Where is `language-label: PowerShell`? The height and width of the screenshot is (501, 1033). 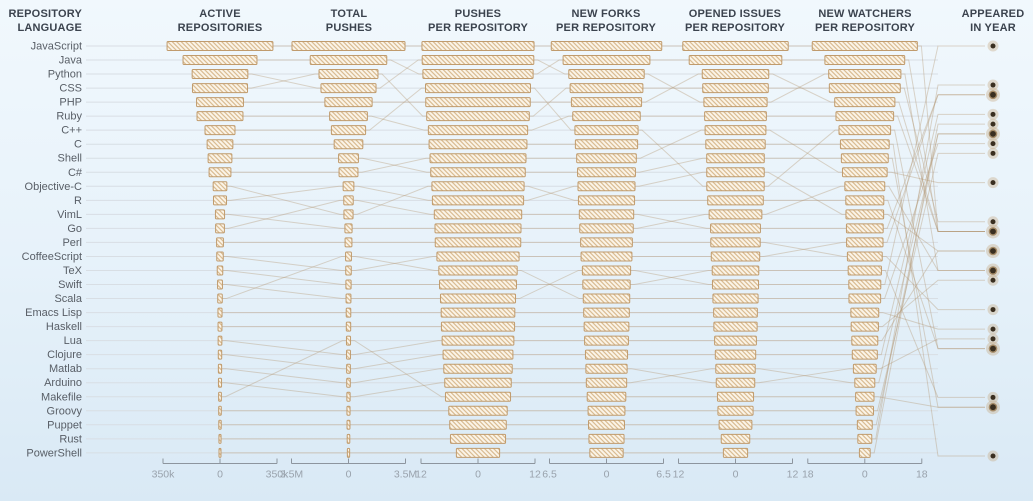 language-label: PowerShell is located at coordinates (54, 453).